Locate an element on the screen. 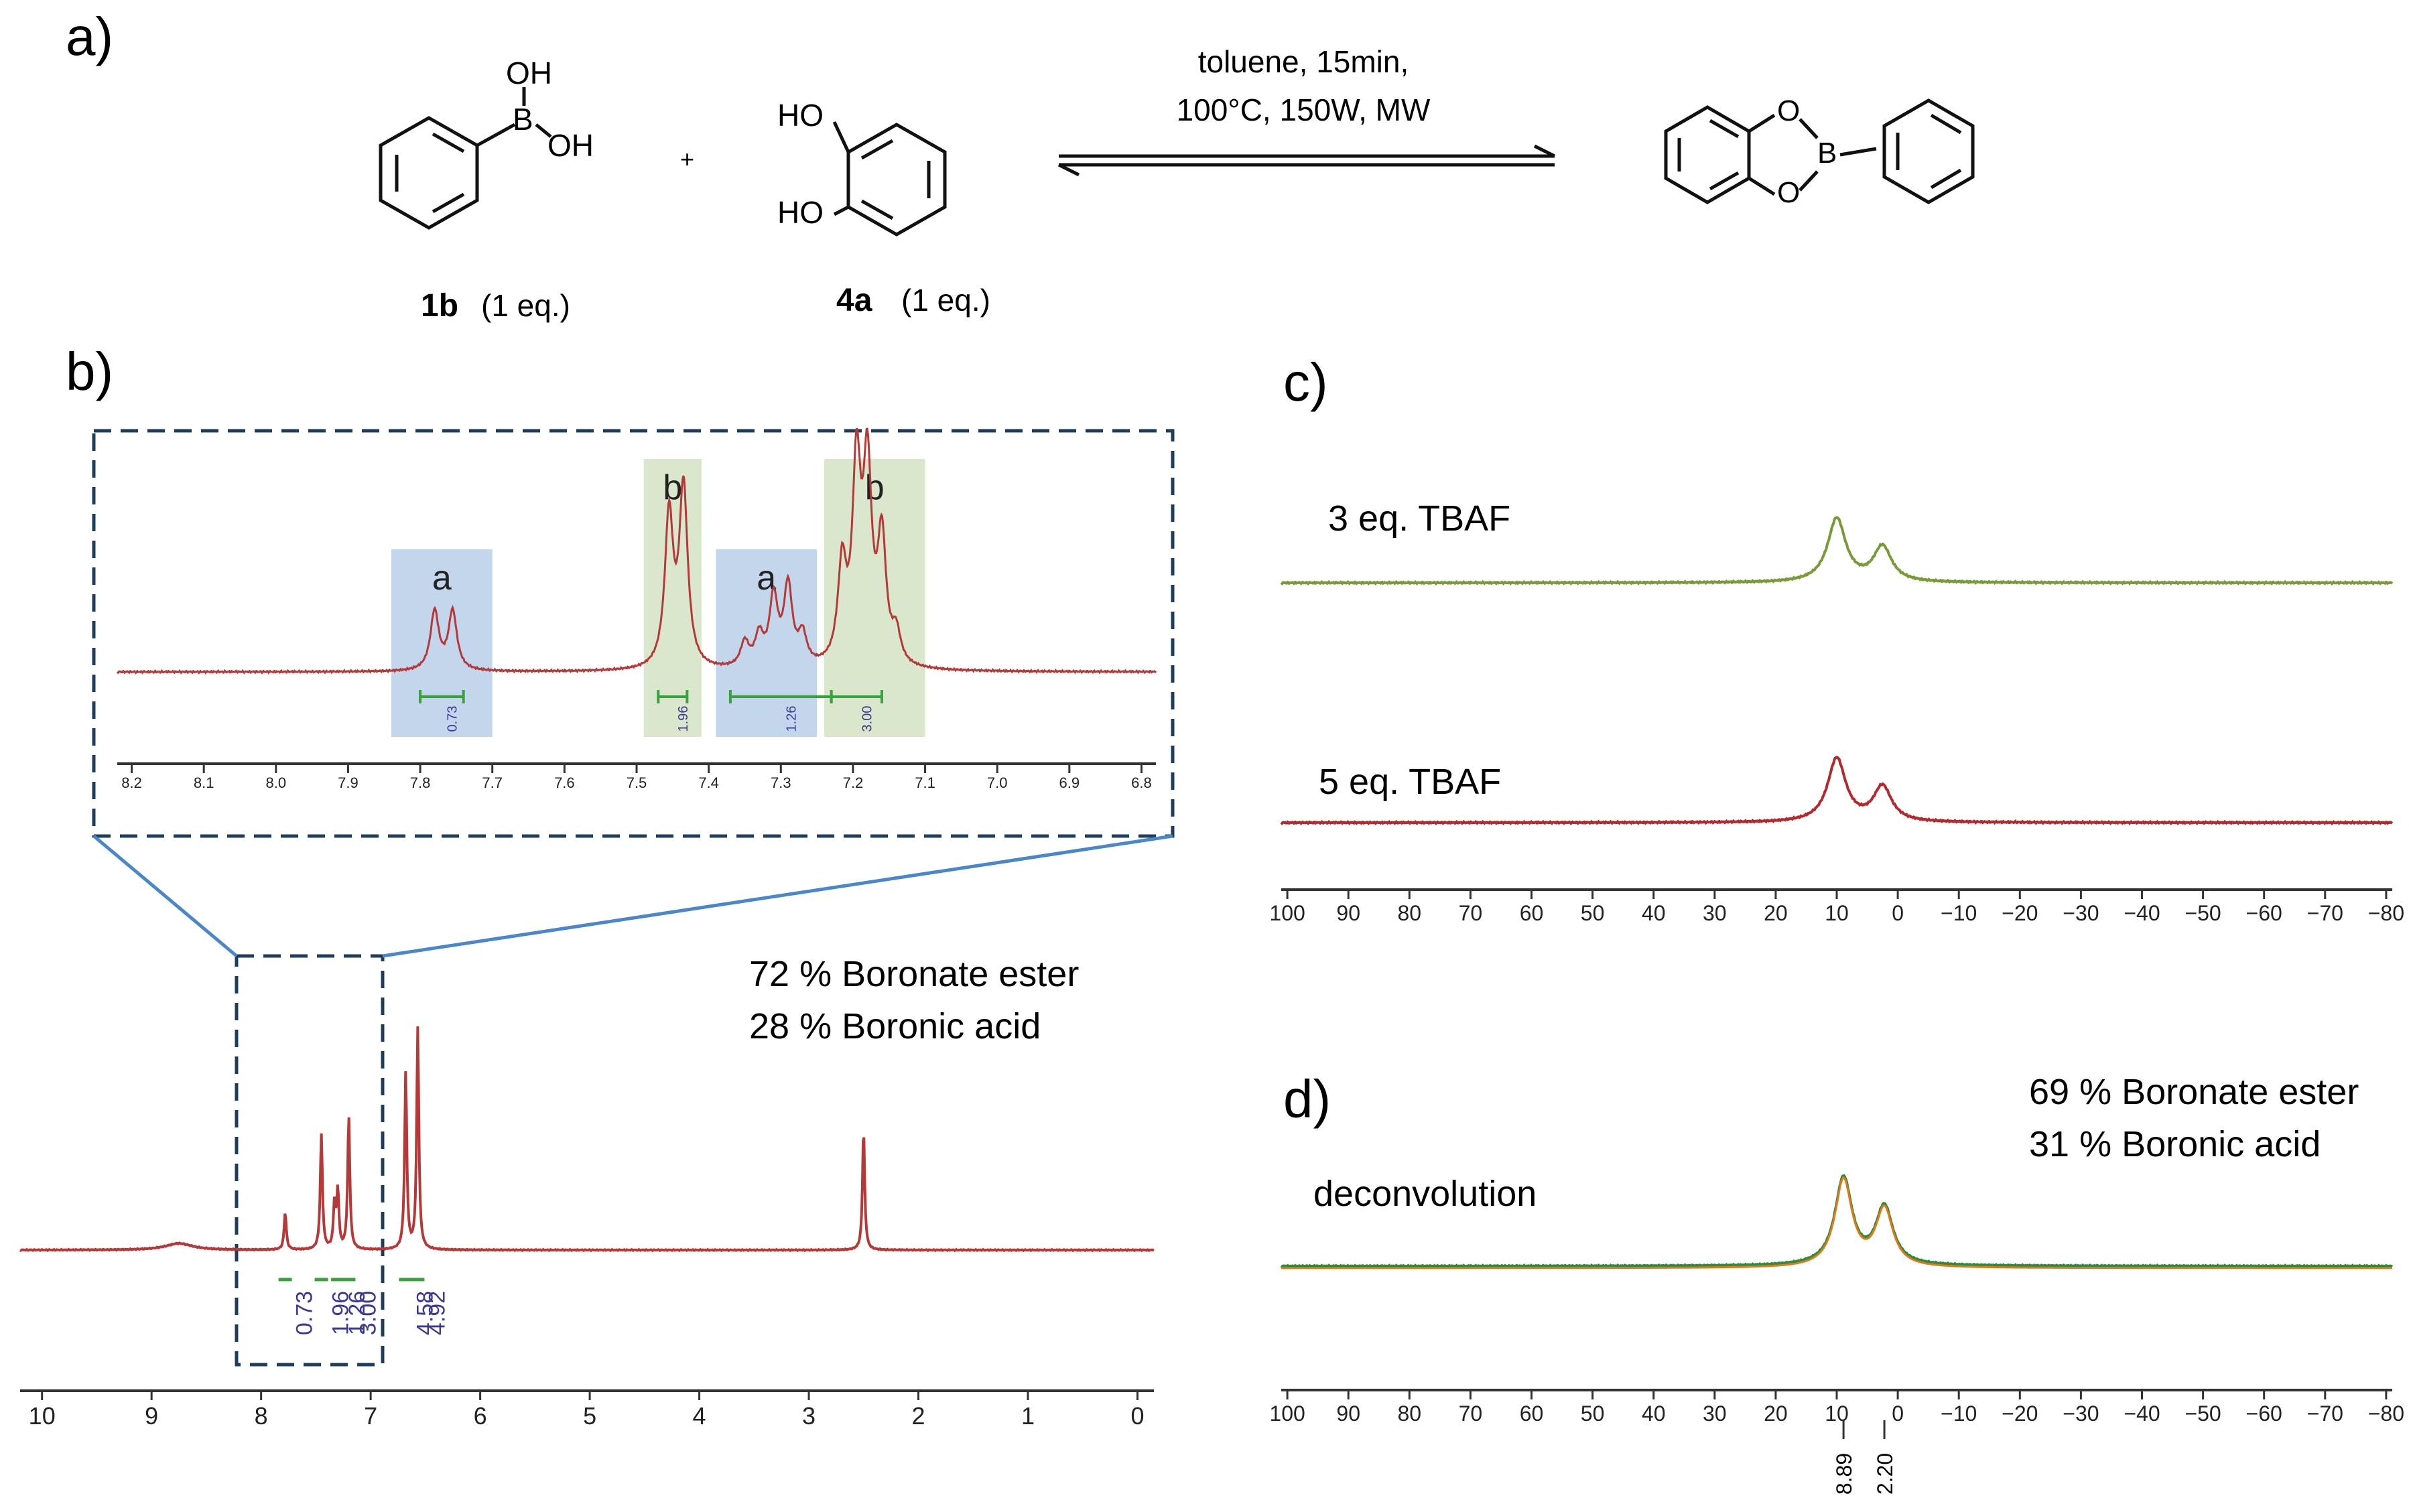 The height and width of the screenshot is (1512, 2409). x-tick-label: 7.3 is located at coordinates (781, 782).